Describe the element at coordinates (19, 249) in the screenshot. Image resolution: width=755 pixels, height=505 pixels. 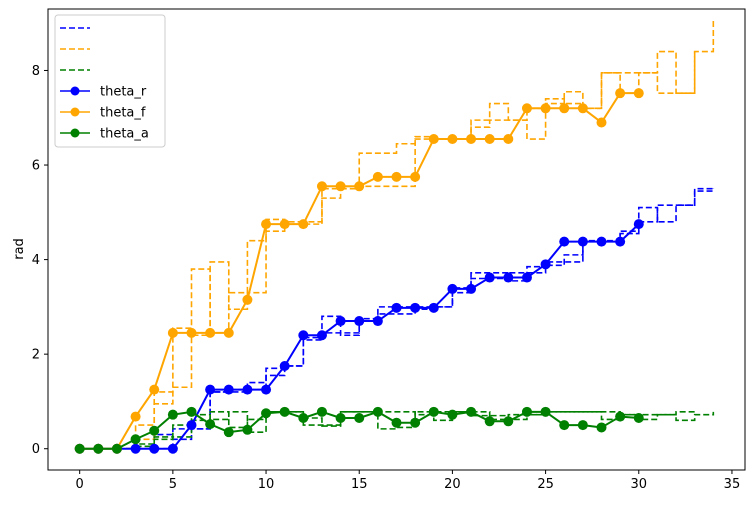
I see `y-axis-label: rad` at that location.